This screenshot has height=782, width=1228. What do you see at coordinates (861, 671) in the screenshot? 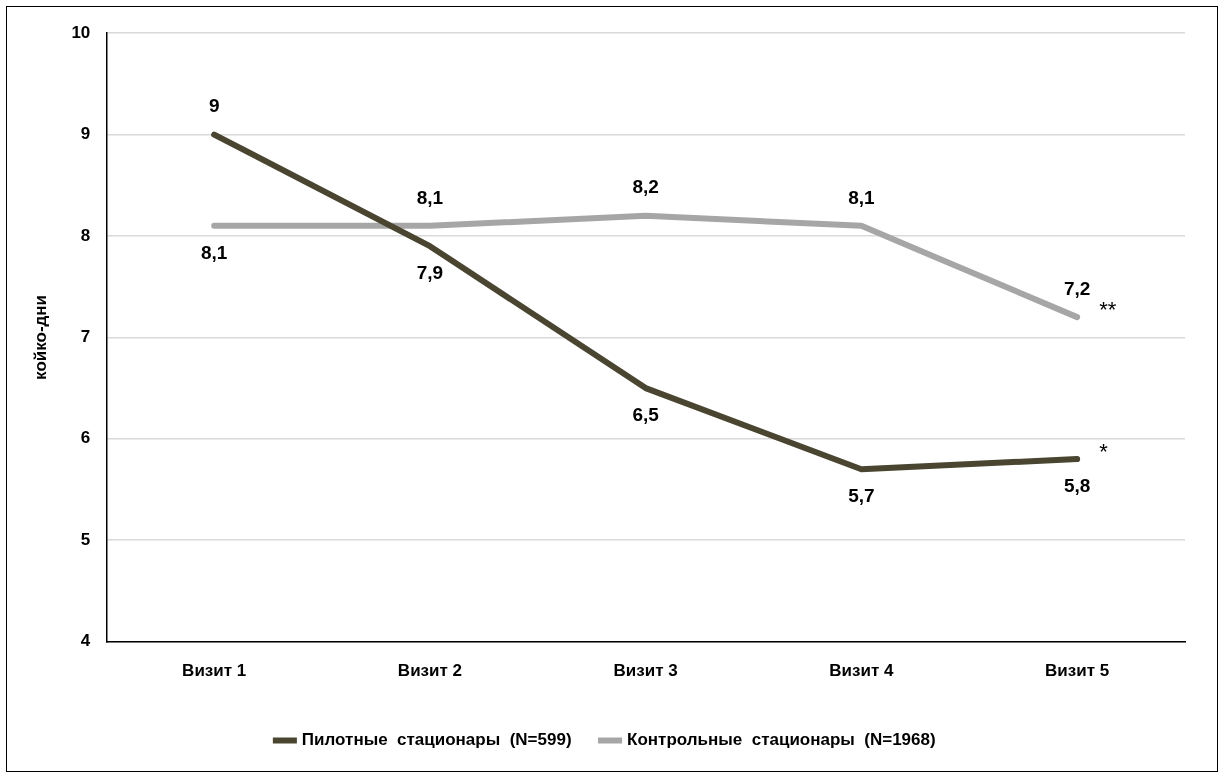
I see `x-tick-label: Визит 4` at bounding box center [861, 671].